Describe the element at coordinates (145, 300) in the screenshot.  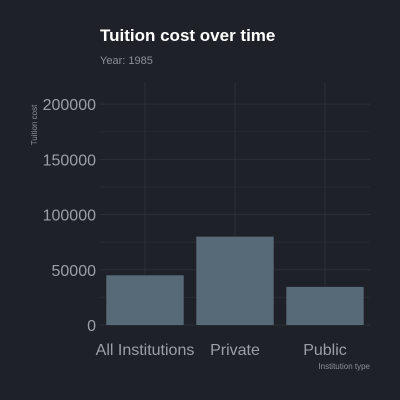
I see `bar-all-institutions` at that location.